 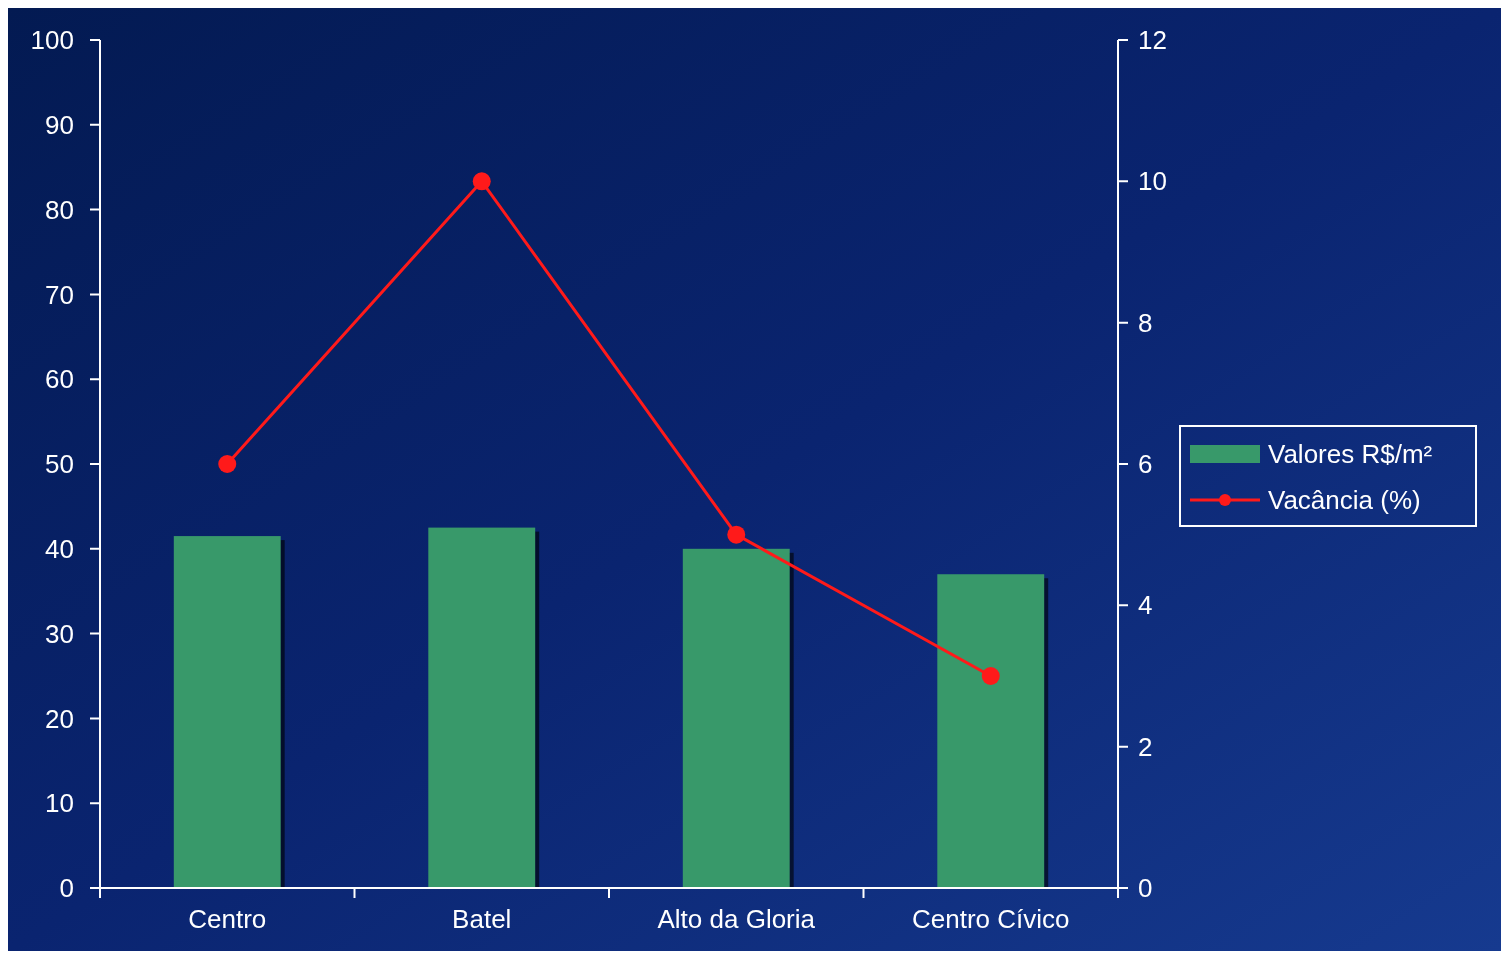 I want to click on y-tick-label: 40, so click(x=59, y=548).